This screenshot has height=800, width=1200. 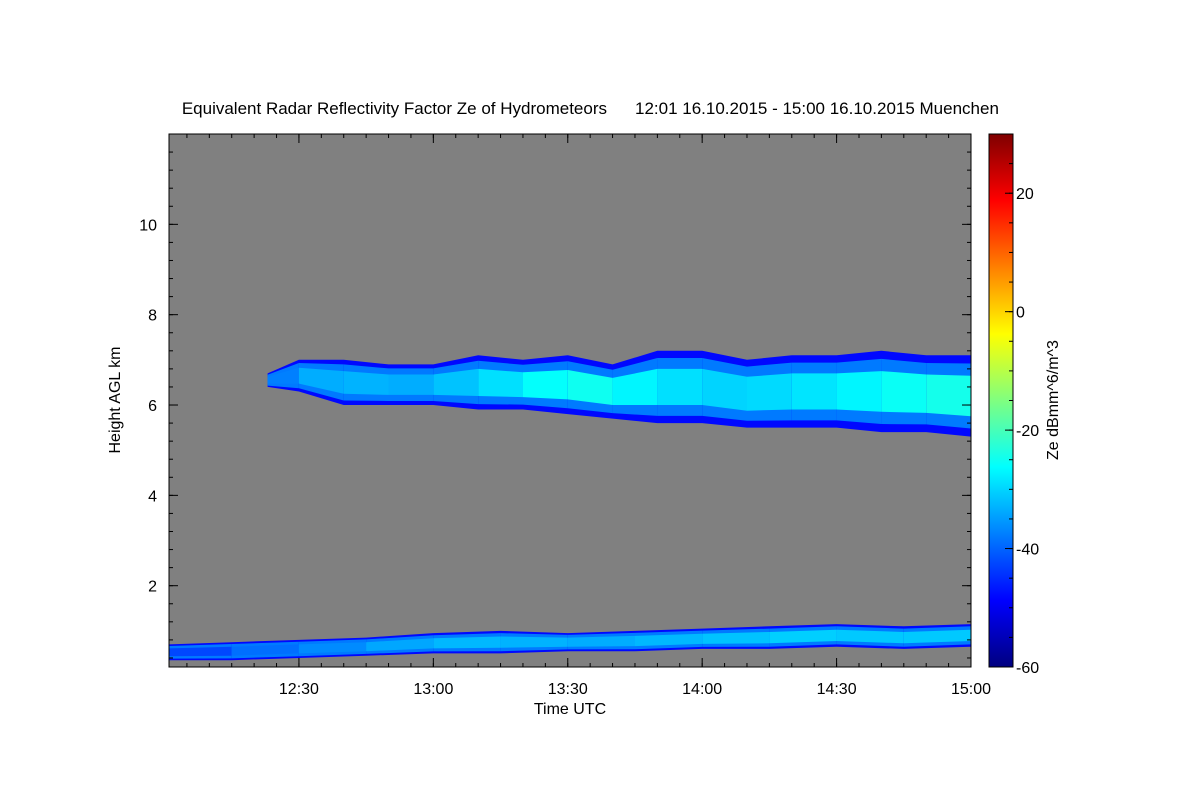 What do you see at coordinates (568, 689) in the screenshot?
I see `x-tick-label: 13:30` at bounding box center [568, 689].